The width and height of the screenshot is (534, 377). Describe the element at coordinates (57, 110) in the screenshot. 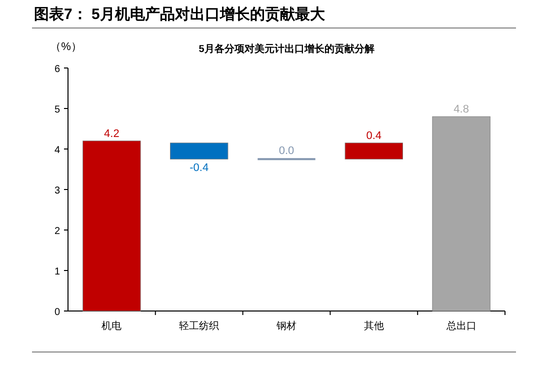

I see `y-tick-label: 5` at that location.